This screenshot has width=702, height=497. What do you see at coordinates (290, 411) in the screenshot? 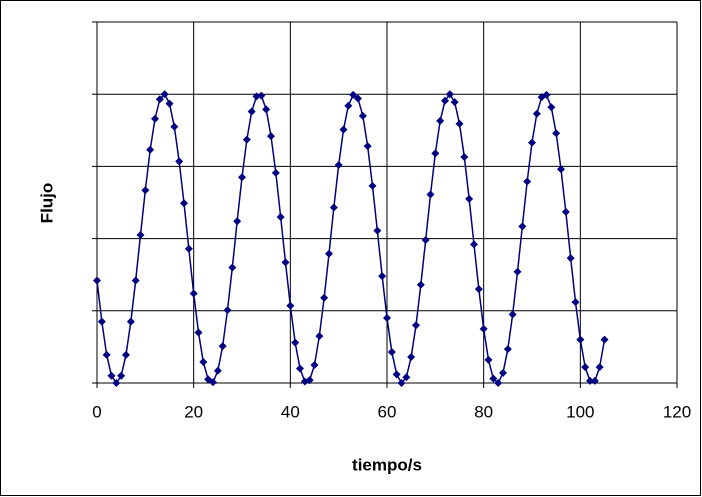
I see `x-tick-label: 40` at bounding box center [290, 411].